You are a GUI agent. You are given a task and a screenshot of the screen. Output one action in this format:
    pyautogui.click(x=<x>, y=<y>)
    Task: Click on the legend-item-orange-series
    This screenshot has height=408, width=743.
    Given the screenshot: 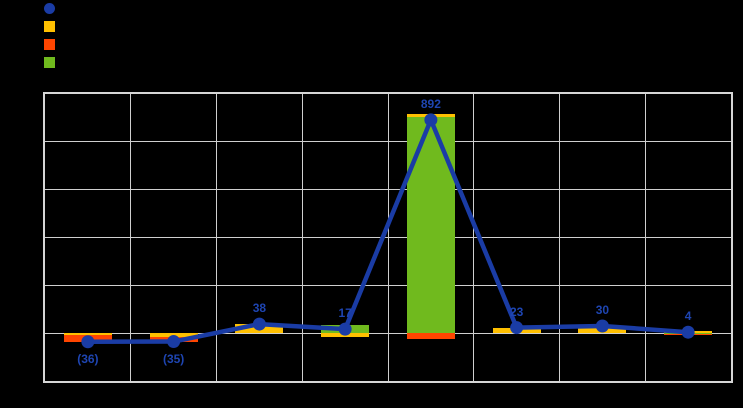 What is the action you would take?
    pyautogui.click(x=52, y=44)
    